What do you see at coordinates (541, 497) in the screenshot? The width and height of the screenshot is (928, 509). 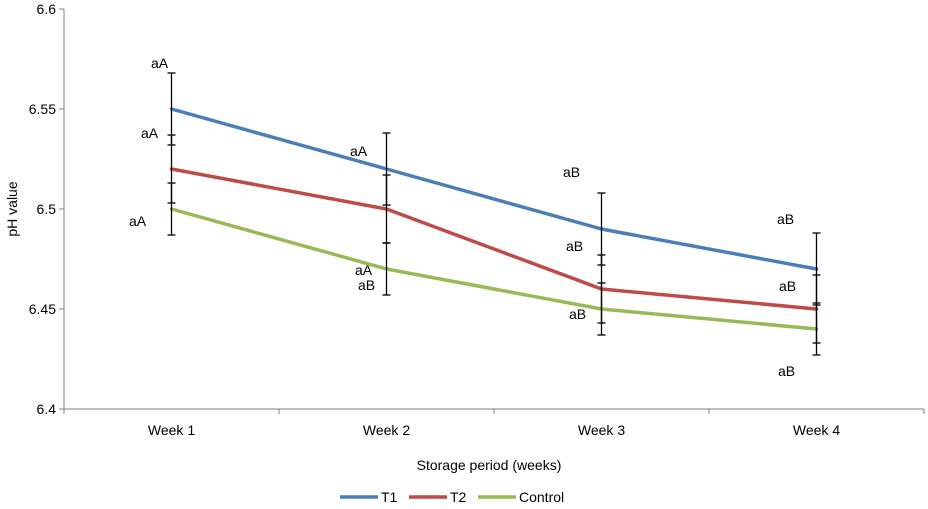 I see `legend-label: Control` at bounding box center [541, 497].